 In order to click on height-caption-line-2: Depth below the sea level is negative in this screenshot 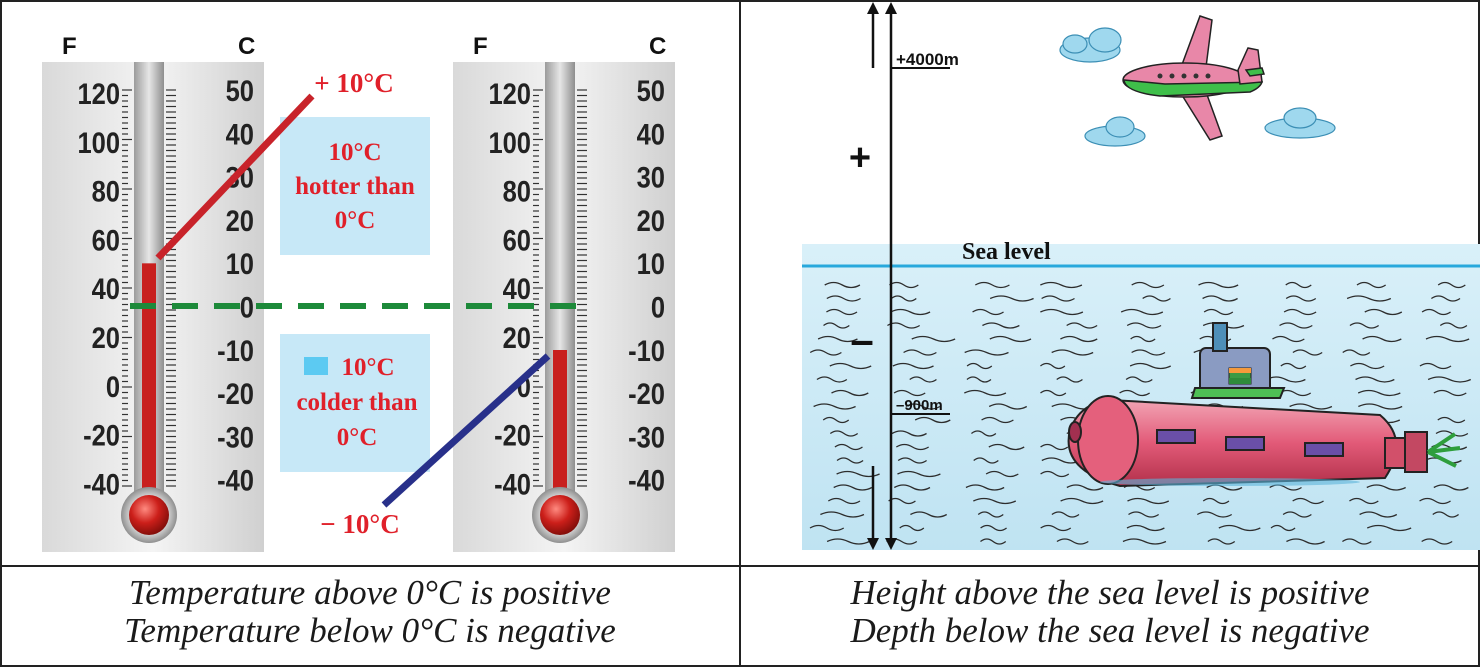, I will do `click(1110, 630)`.